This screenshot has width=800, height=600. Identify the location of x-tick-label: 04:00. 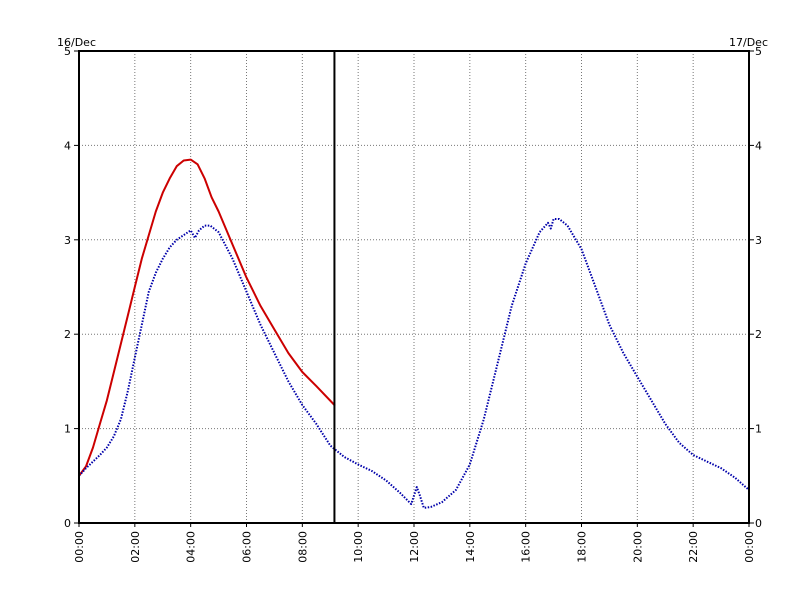
(191, 547).